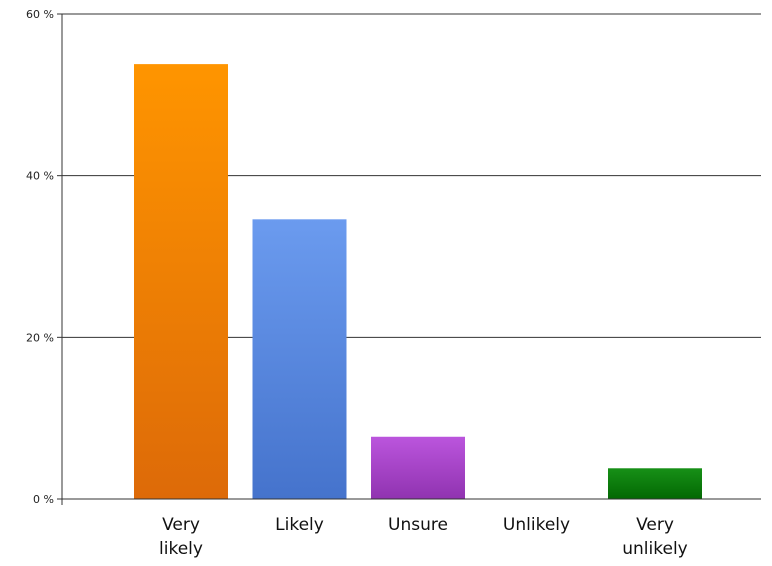  I want to click on x-category-label-line: Likely, so click(299, 525).